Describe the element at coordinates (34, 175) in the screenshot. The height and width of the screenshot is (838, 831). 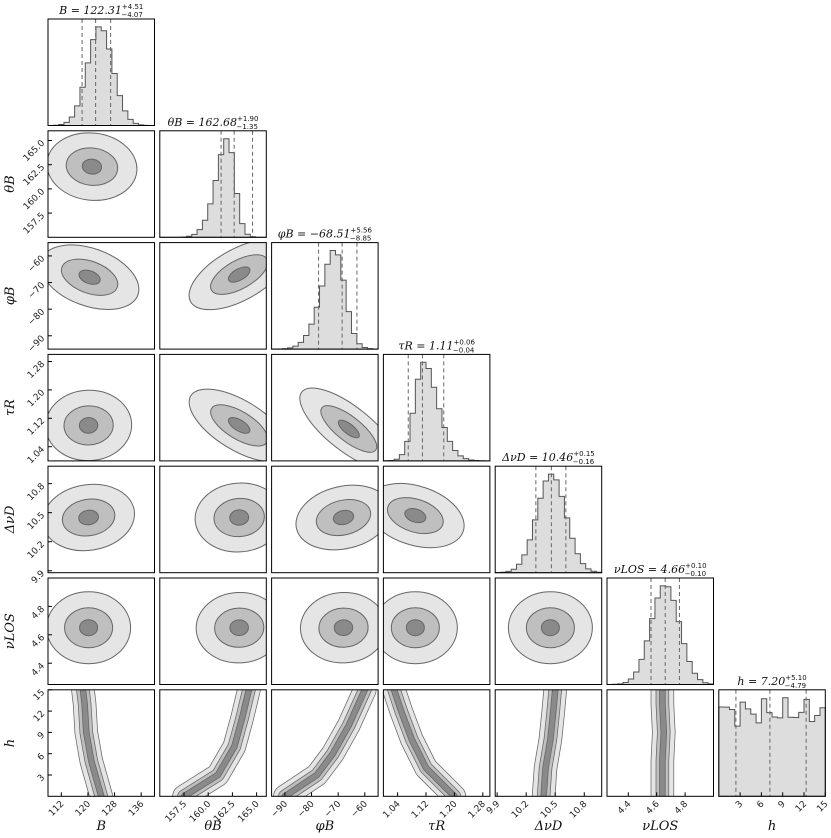
I see `y-tick-label: 162.5` at that location.